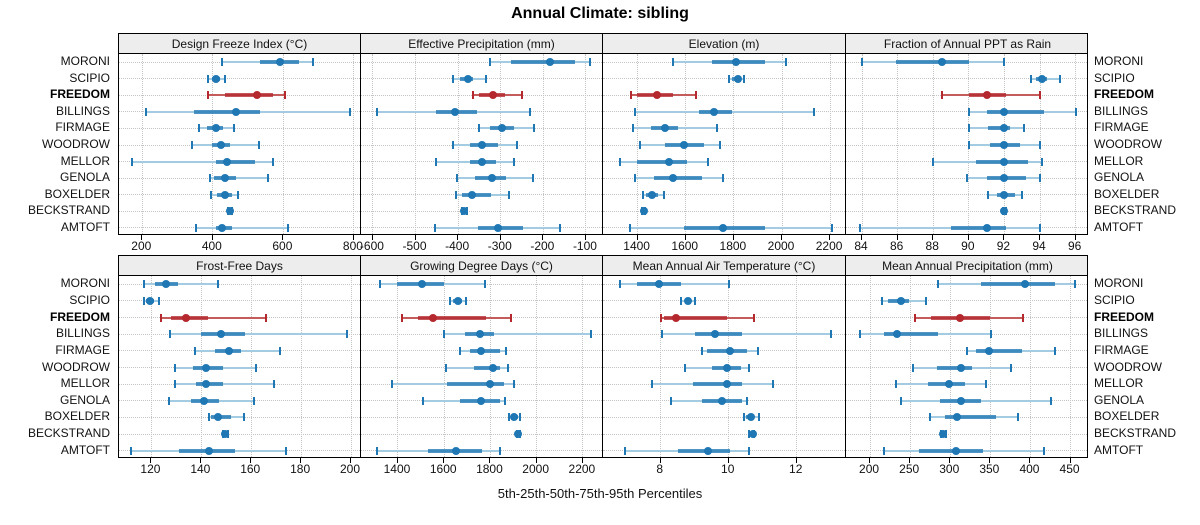  Describe the element at coordinates (82, 349) in the screenshot. I see `station-label-left-firmage: FIRMAGE` at that location.